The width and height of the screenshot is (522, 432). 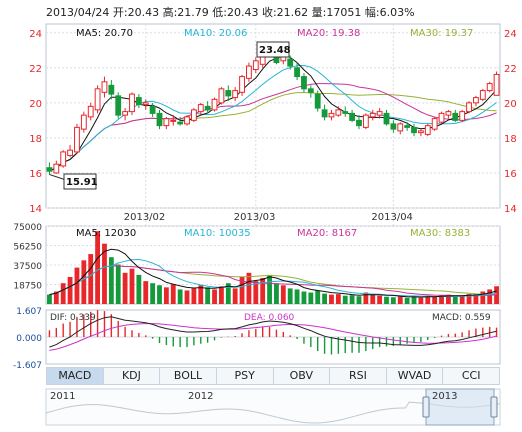 What do you see at coordinates (510, 174) in the screenshot?
I see `price-y-tick-right: 16` at bounding box center [510, 174].